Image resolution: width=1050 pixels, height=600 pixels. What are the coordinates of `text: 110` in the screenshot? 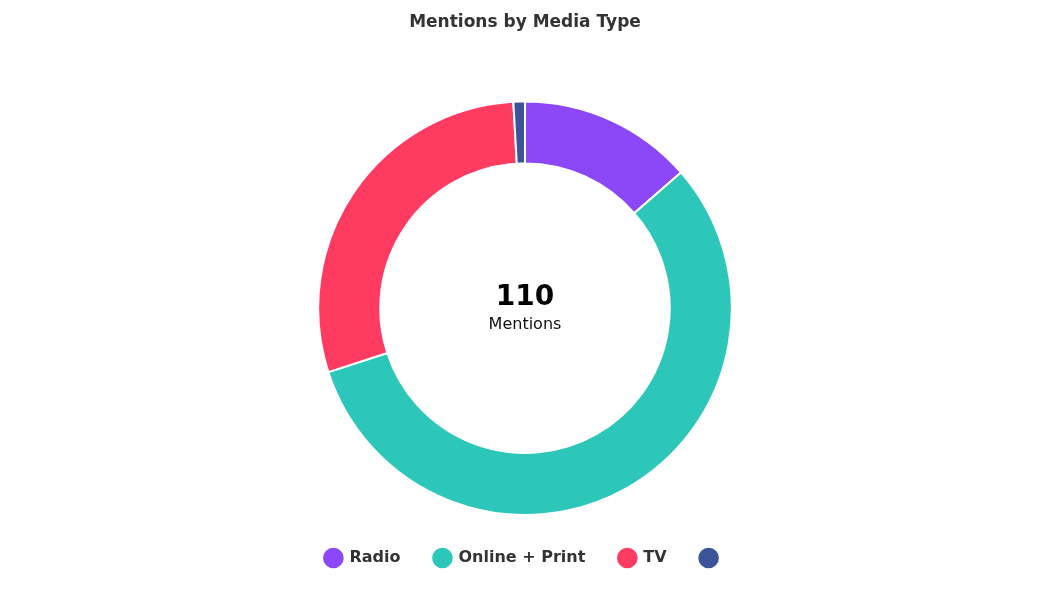 It's located at (525, 296).